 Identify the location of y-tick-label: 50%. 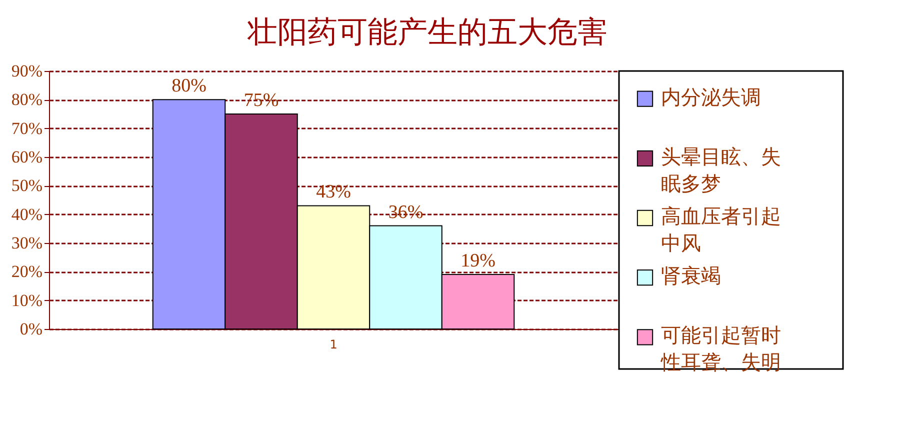
(26, 186).